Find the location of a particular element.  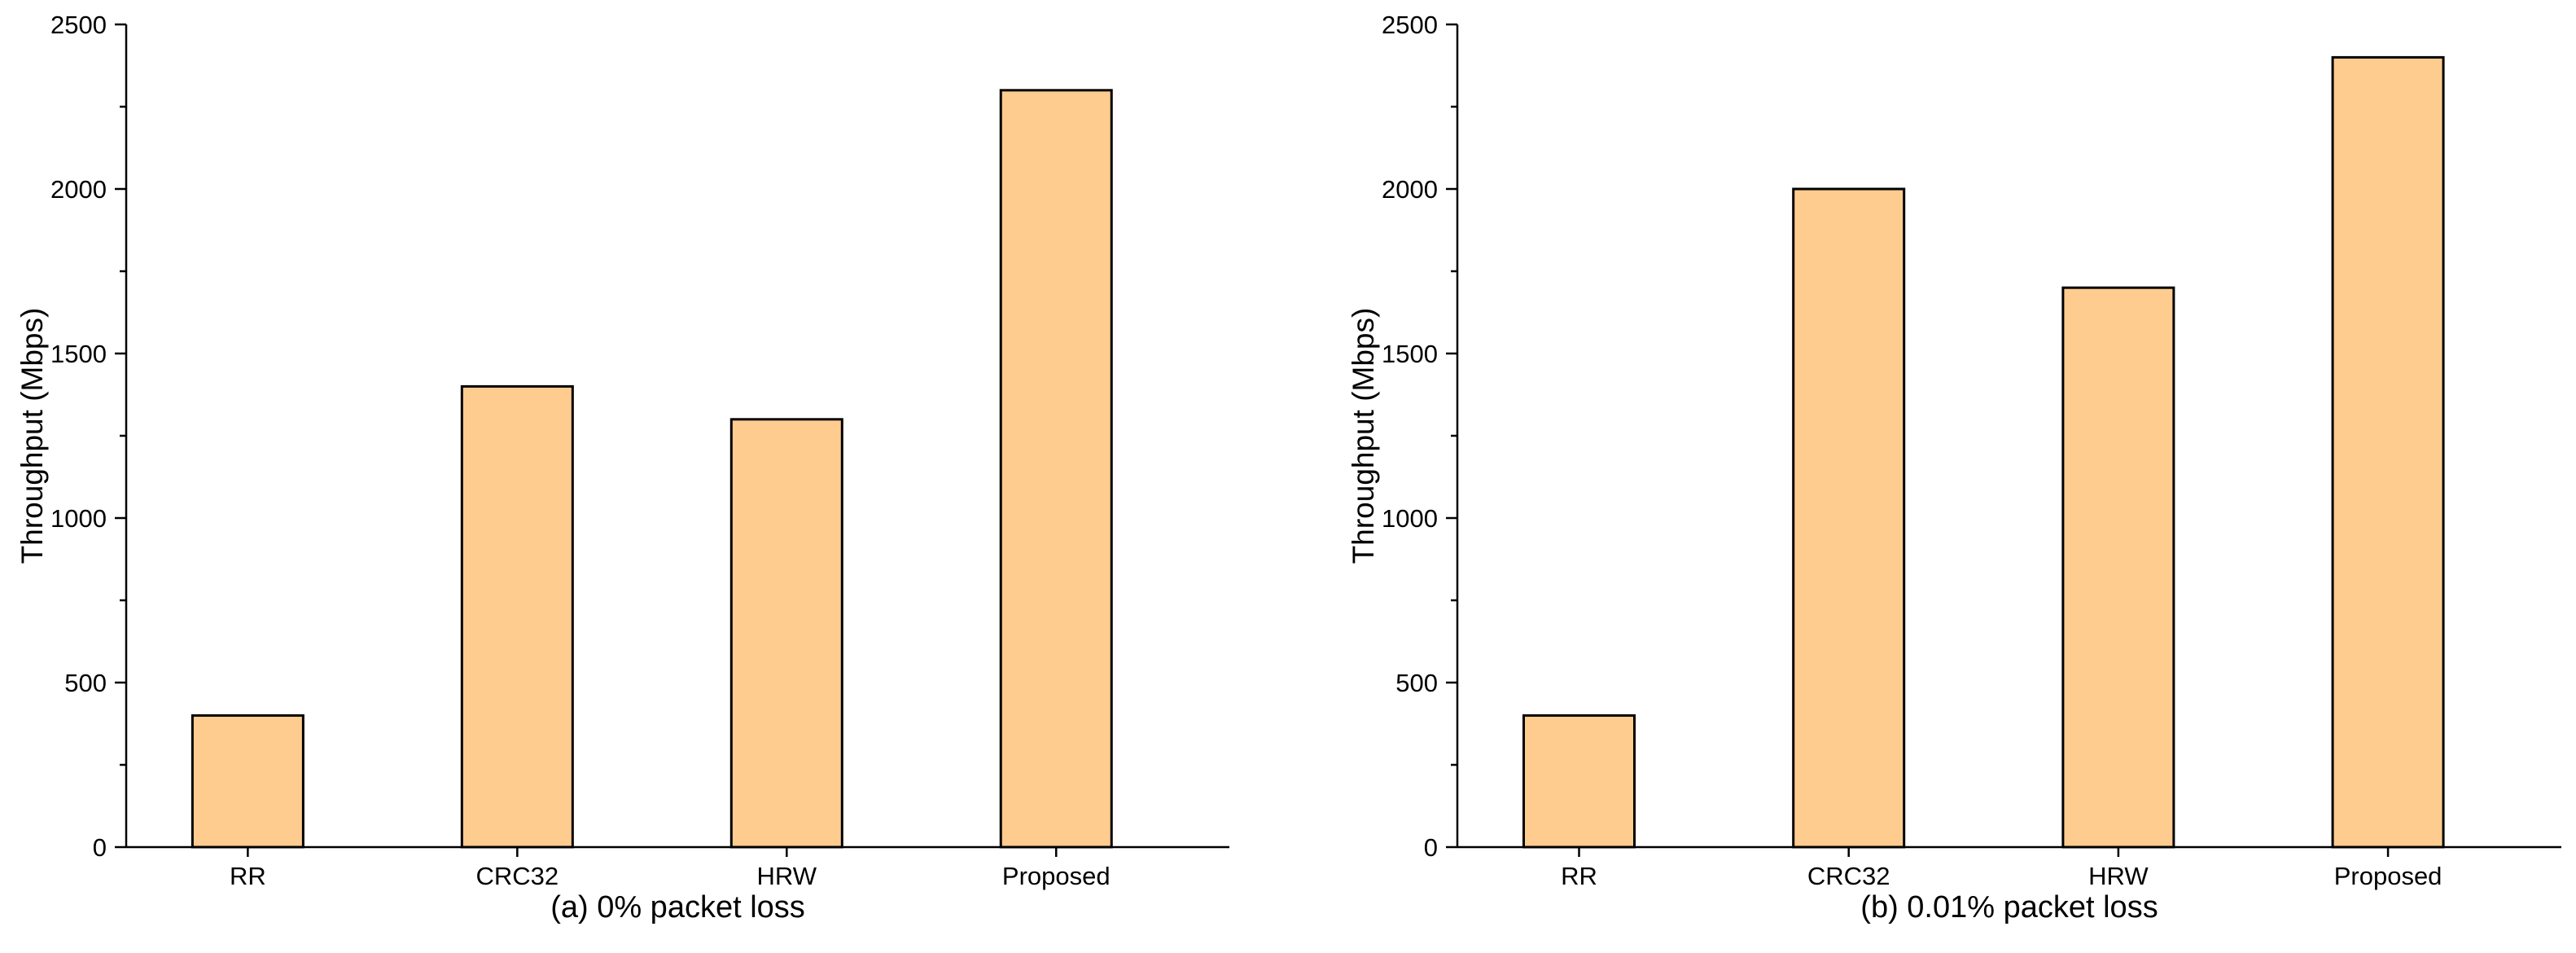

panel-caption: (b) 0.01% packet loss is located at coordinates (2009, 907).